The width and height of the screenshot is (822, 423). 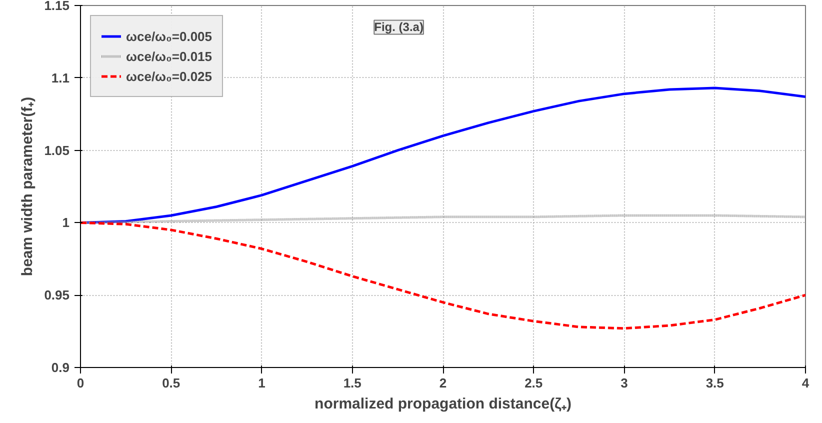 What do you see at coordinates (169, 76) in the screenshot?
I see `legend-label: ωce/ω₀=0.025` at bounding box center [169, 76].